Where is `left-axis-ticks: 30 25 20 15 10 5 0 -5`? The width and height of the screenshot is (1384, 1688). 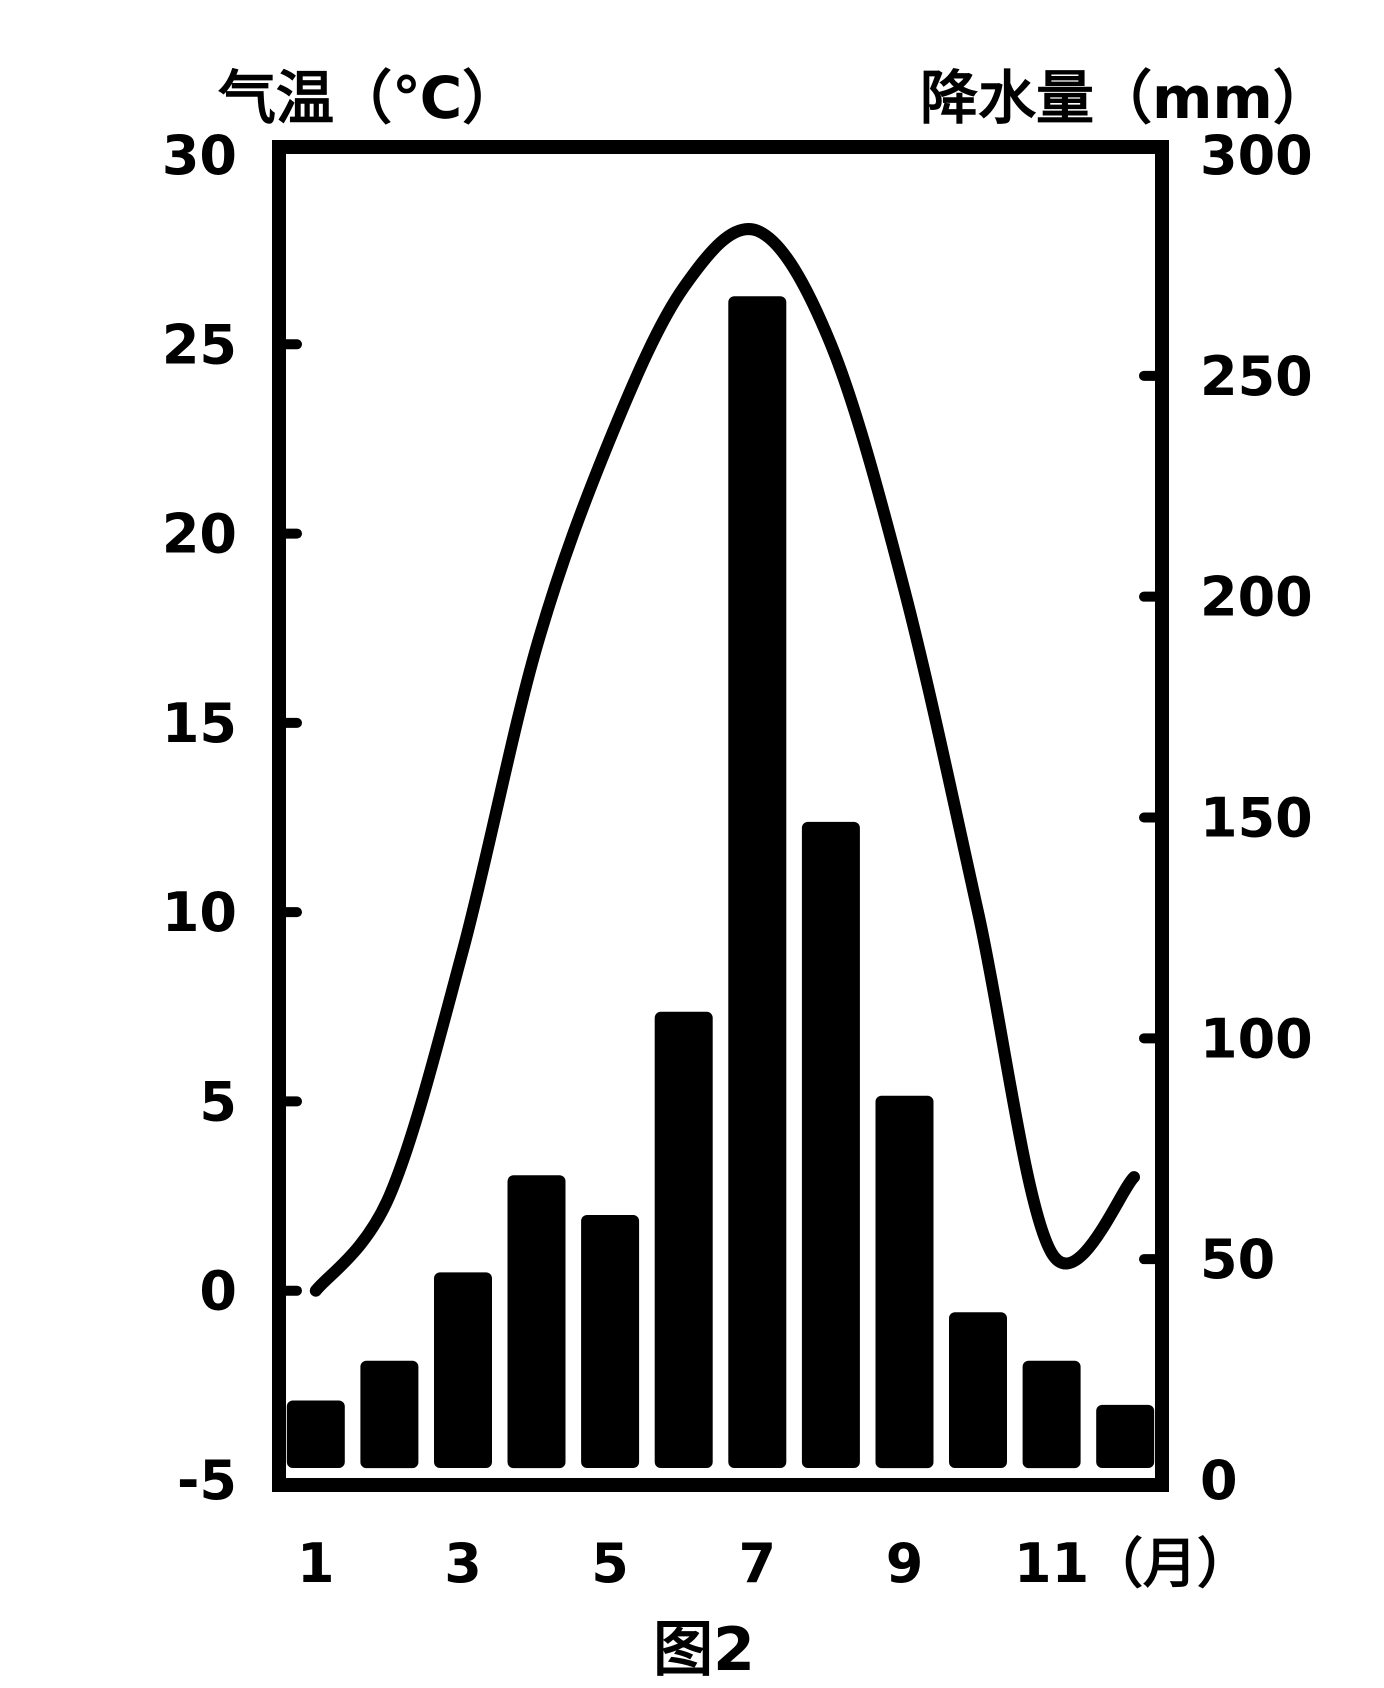 left-axis-ticks: 30 25 20 15 10 5 0 -5 is located at coordinates (232, 818).